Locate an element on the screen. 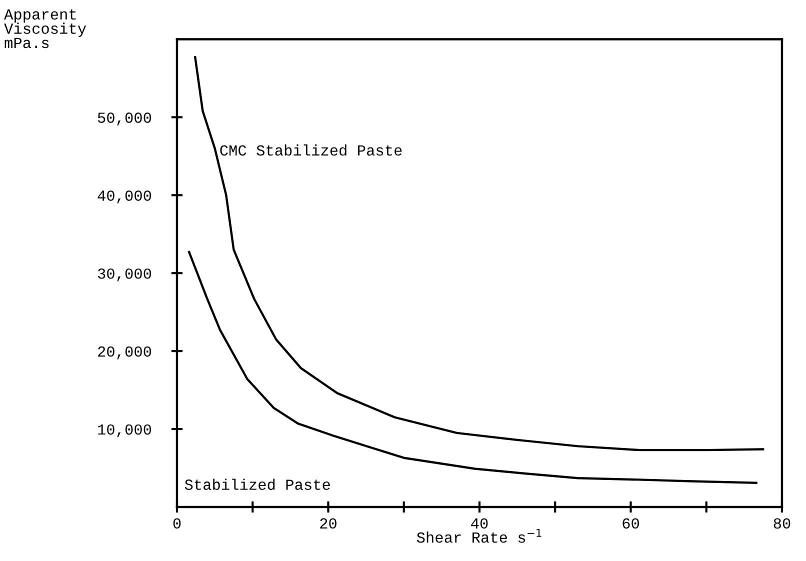  x-tick-label: 20 is located at coordinates (328, 523).